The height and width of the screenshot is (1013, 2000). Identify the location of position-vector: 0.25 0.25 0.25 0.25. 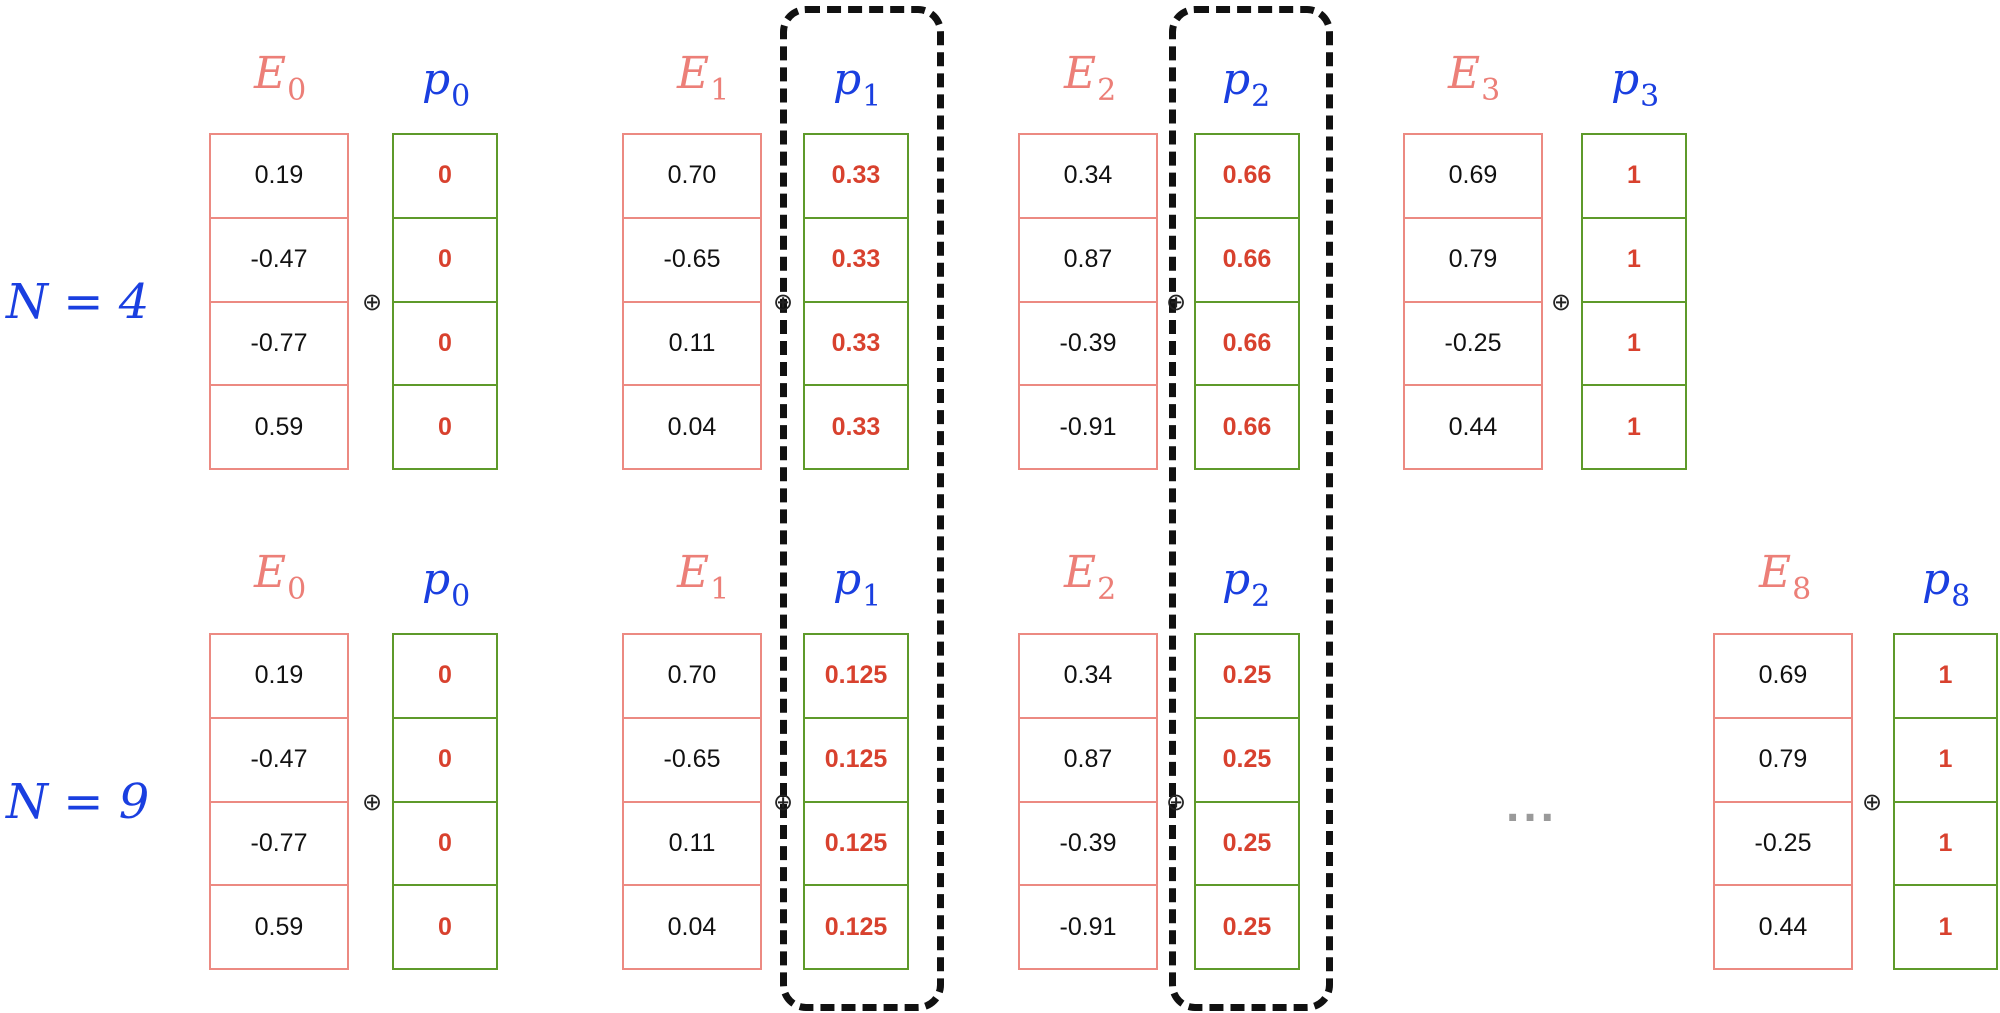
(1247, 801).